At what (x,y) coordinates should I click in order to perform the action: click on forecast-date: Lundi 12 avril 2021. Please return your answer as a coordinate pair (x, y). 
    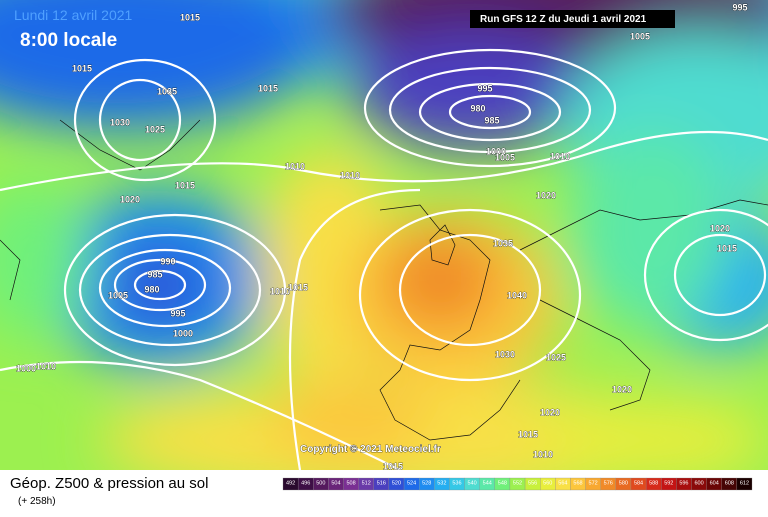
    Looking at the image, I should click on (73, 15).